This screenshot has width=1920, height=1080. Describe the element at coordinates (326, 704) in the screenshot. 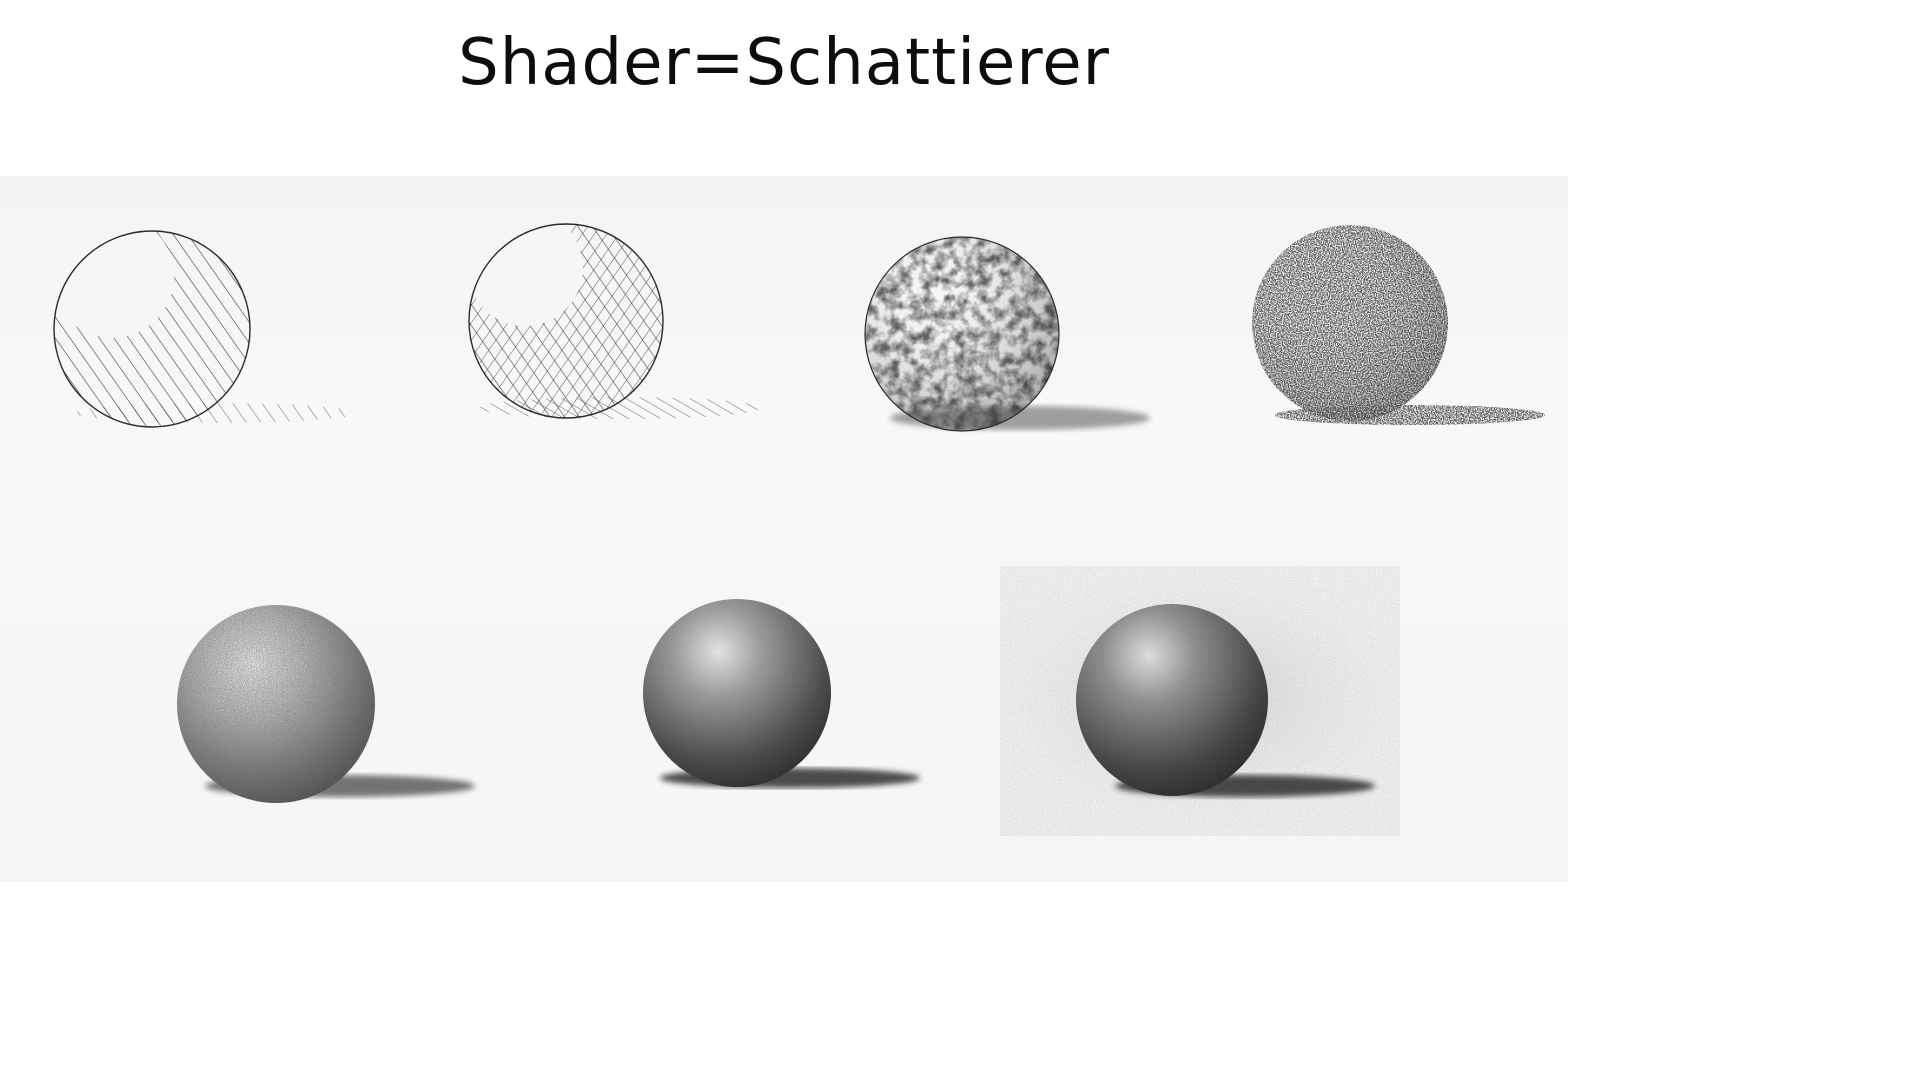

I see `smooth-sphere` at that location.